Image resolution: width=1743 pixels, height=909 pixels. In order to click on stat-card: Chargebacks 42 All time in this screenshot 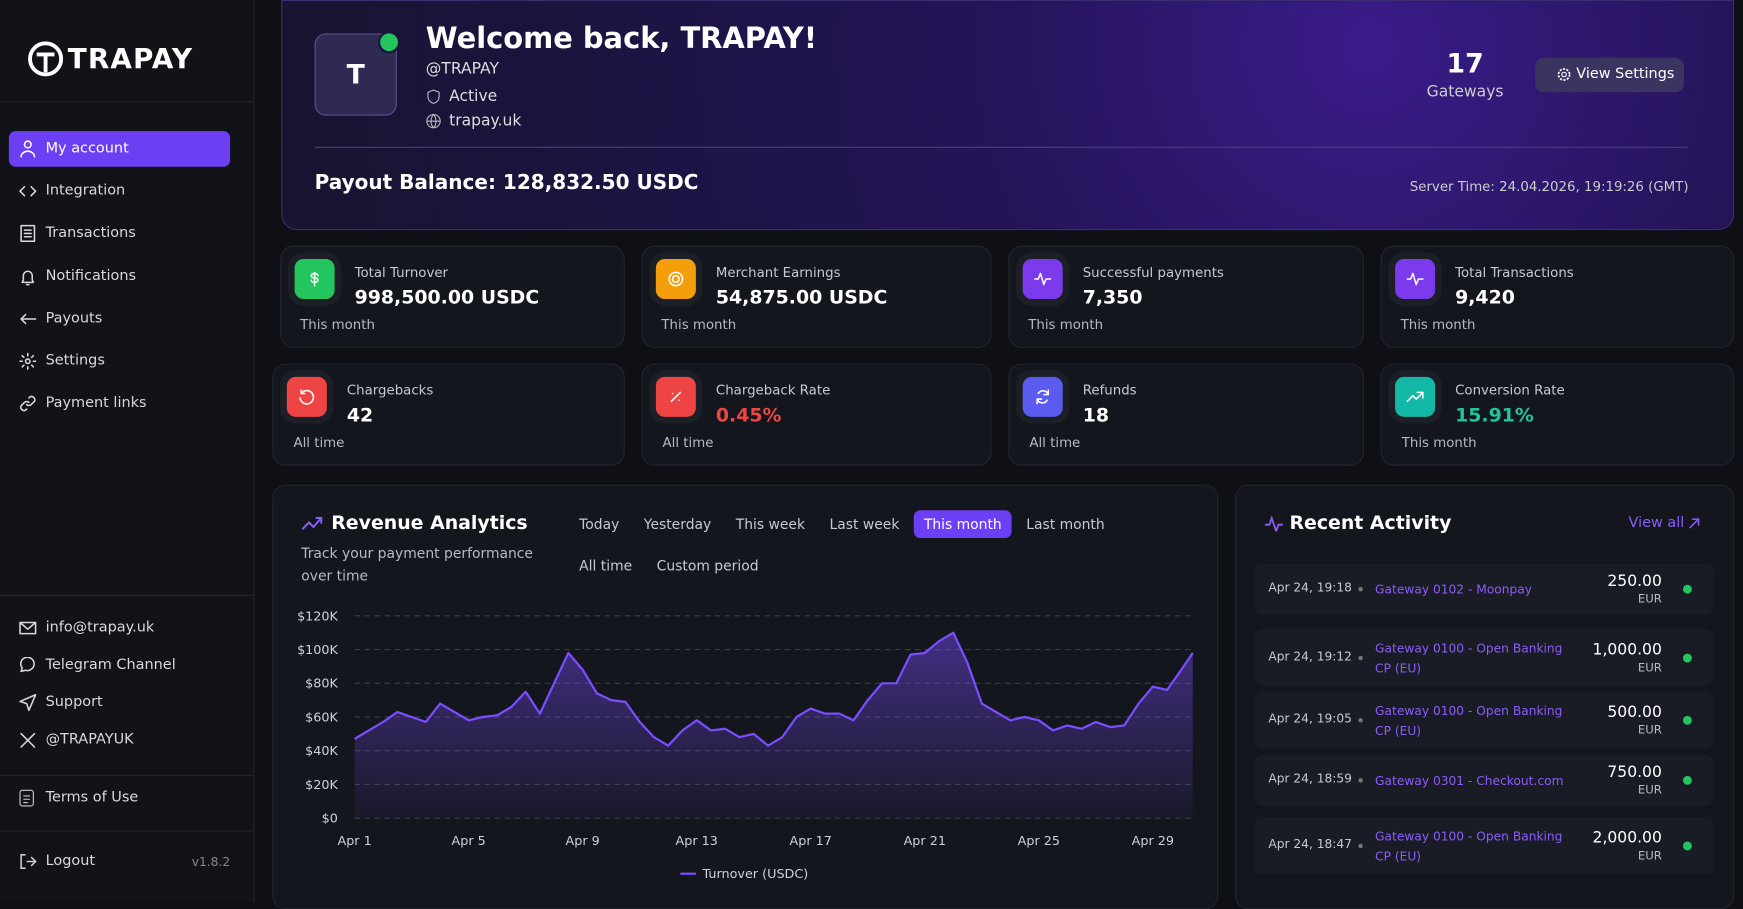, I will do `click(448, 414)`.